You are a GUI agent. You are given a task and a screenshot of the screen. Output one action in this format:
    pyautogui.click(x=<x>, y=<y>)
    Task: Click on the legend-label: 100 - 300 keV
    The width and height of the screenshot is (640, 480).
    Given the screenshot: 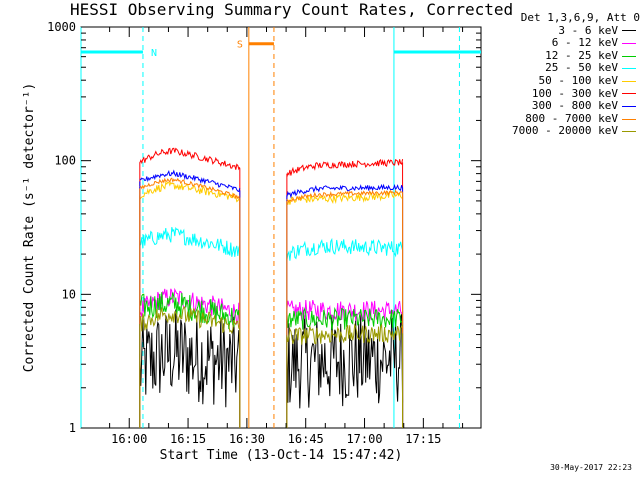 What is the action you would take?
    pyautogui.click(x=574, y=93)
    